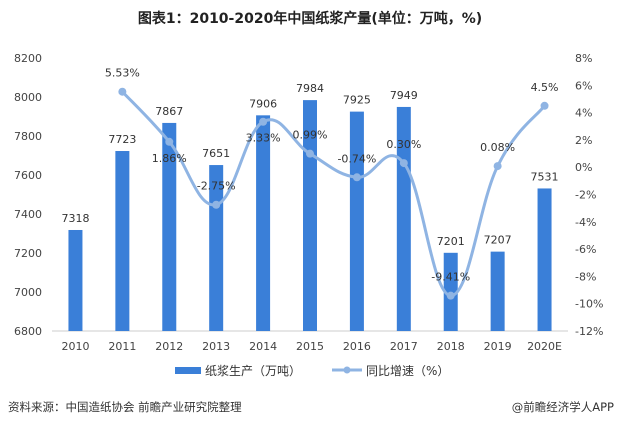 This screenshot has width=620, height=426. What do you see at coordinates (28, 136) in the screenshot?
I see `left-axis-tick: 7800` at bounding box center [28, 136].